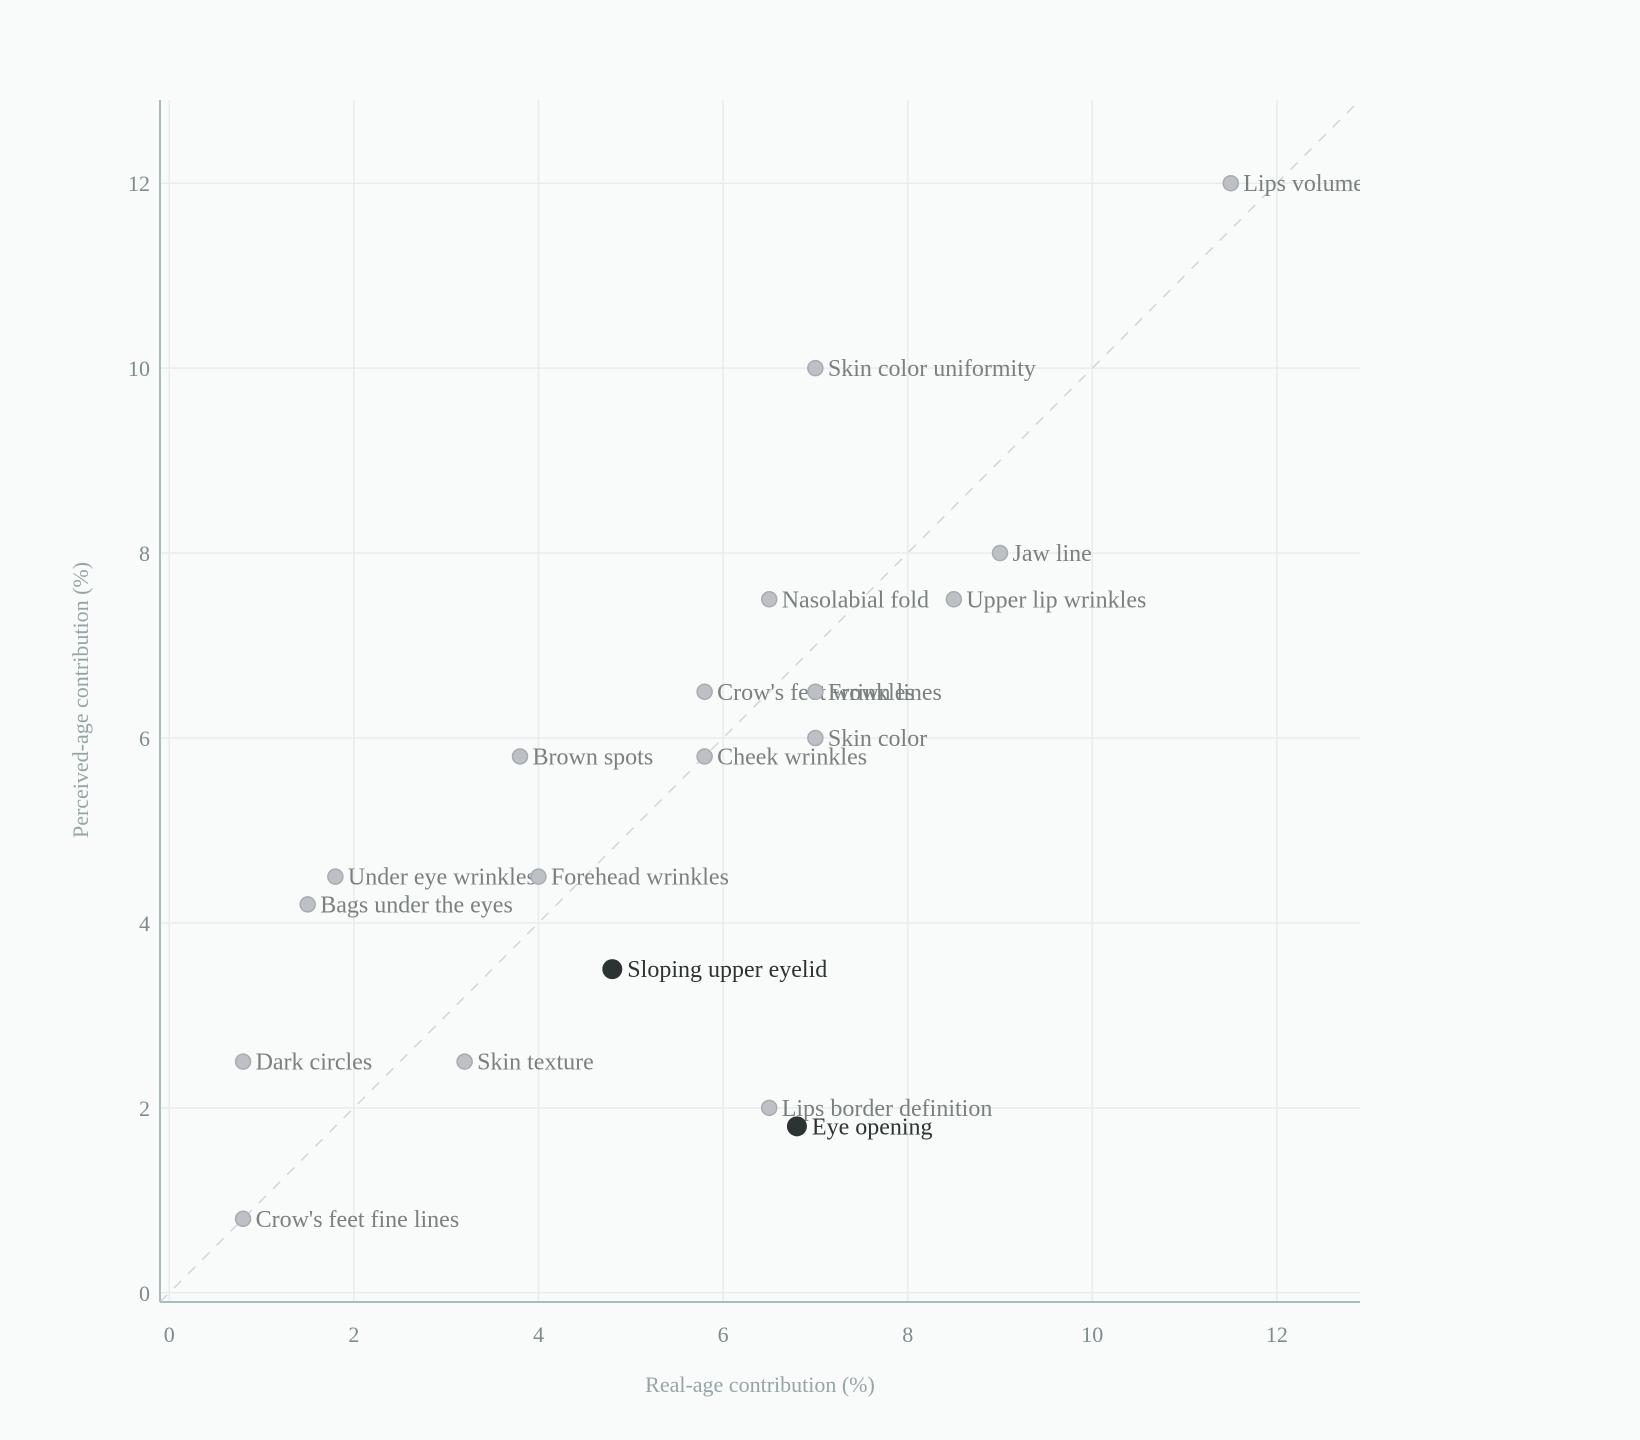 The height and width of the screenshot is (1440, 1640). Describe the element at coordinates (640, 878) in the screenshot. I see `point-label-forehead-wrinkles: Forehead wrinkles` at that location.